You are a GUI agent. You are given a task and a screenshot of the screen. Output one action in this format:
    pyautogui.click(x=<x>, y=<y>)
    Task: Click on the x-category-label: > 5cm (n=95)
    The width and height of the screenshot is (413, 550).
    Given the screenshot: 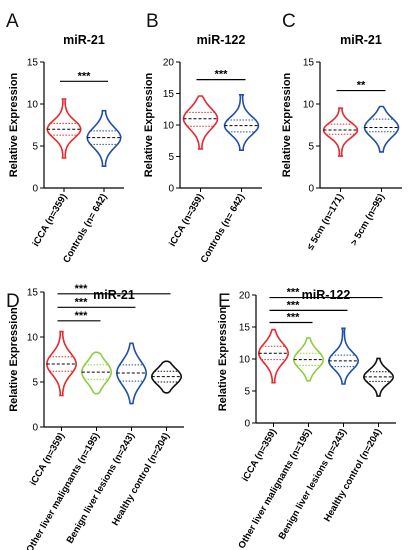 What is the action you would take?
    pyautogui.click(x=368, y=220)
    